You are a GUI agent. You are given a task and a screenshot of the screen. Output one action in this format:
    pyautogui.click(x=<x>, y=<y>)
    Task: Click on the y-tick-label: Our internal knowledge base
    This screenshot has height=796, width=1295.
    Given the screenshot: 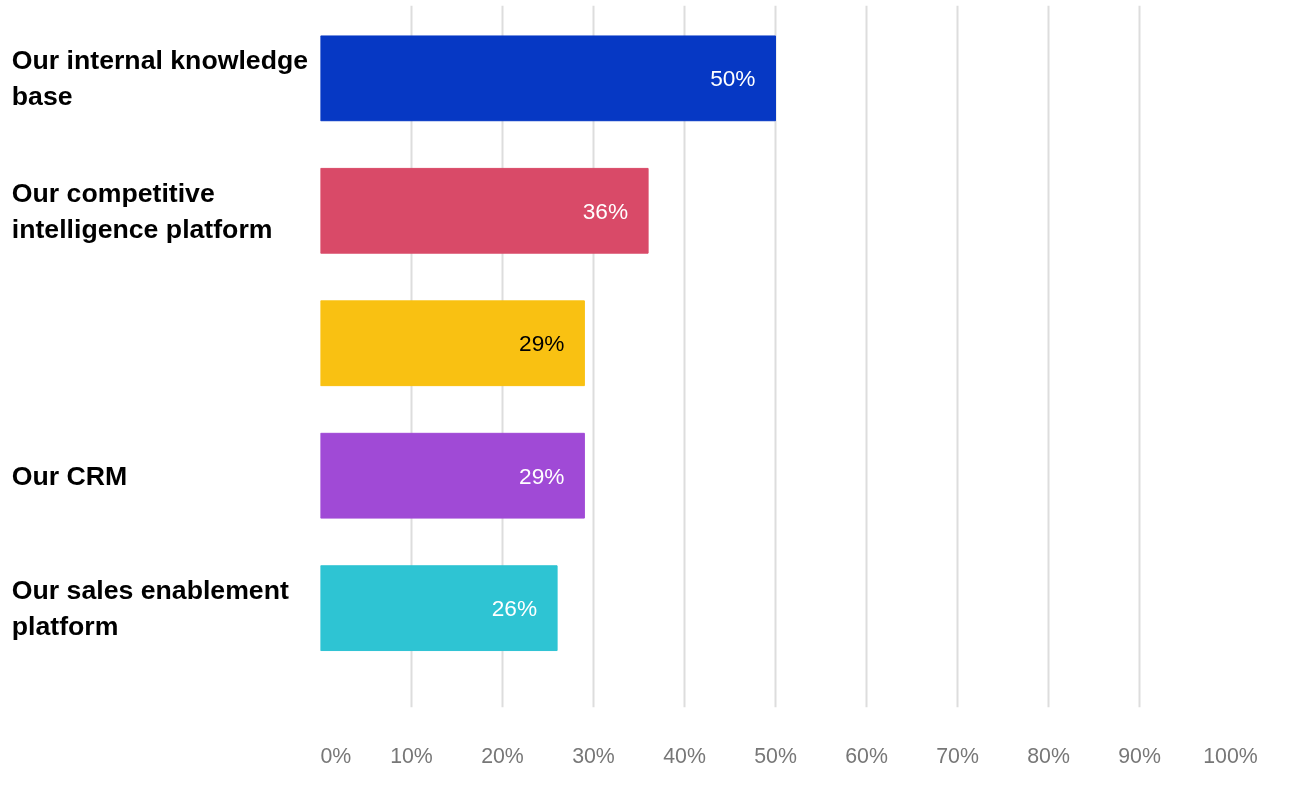 What is the action you would take?
    pyautogui.click(x=160, y=78)
    